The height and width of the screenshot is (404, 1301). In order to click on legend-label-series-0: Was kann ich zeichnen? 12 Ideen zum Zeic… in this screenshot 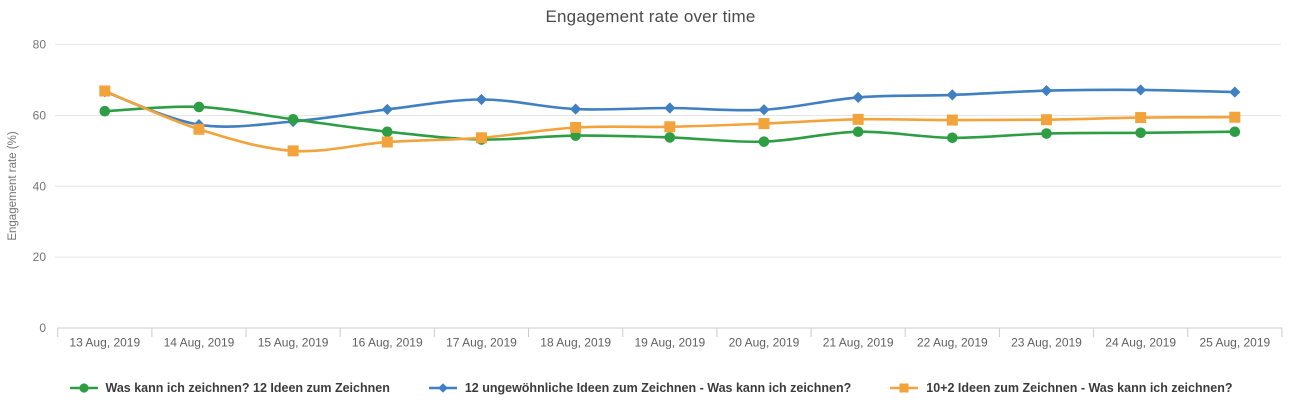, I will do `click(247, 388)`.